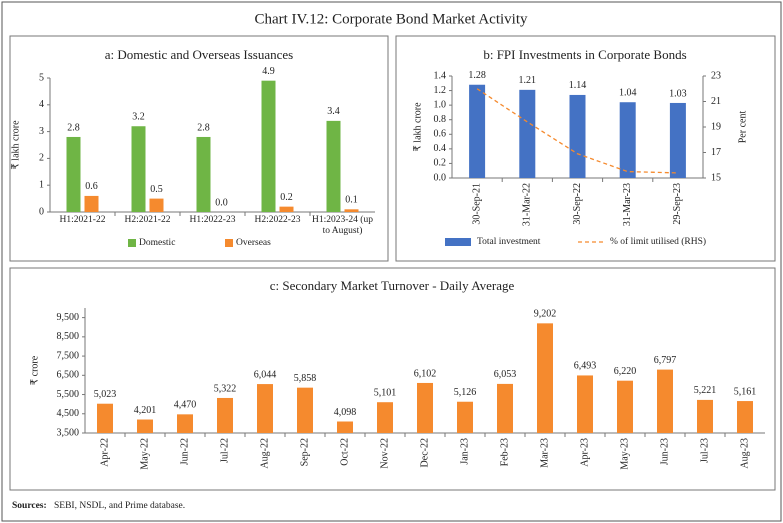 This screenshot has width=783, height=523. Describe the element at coordinates (716, 177) in the screenshot. I see `y2-tick-label: 15` at that location.